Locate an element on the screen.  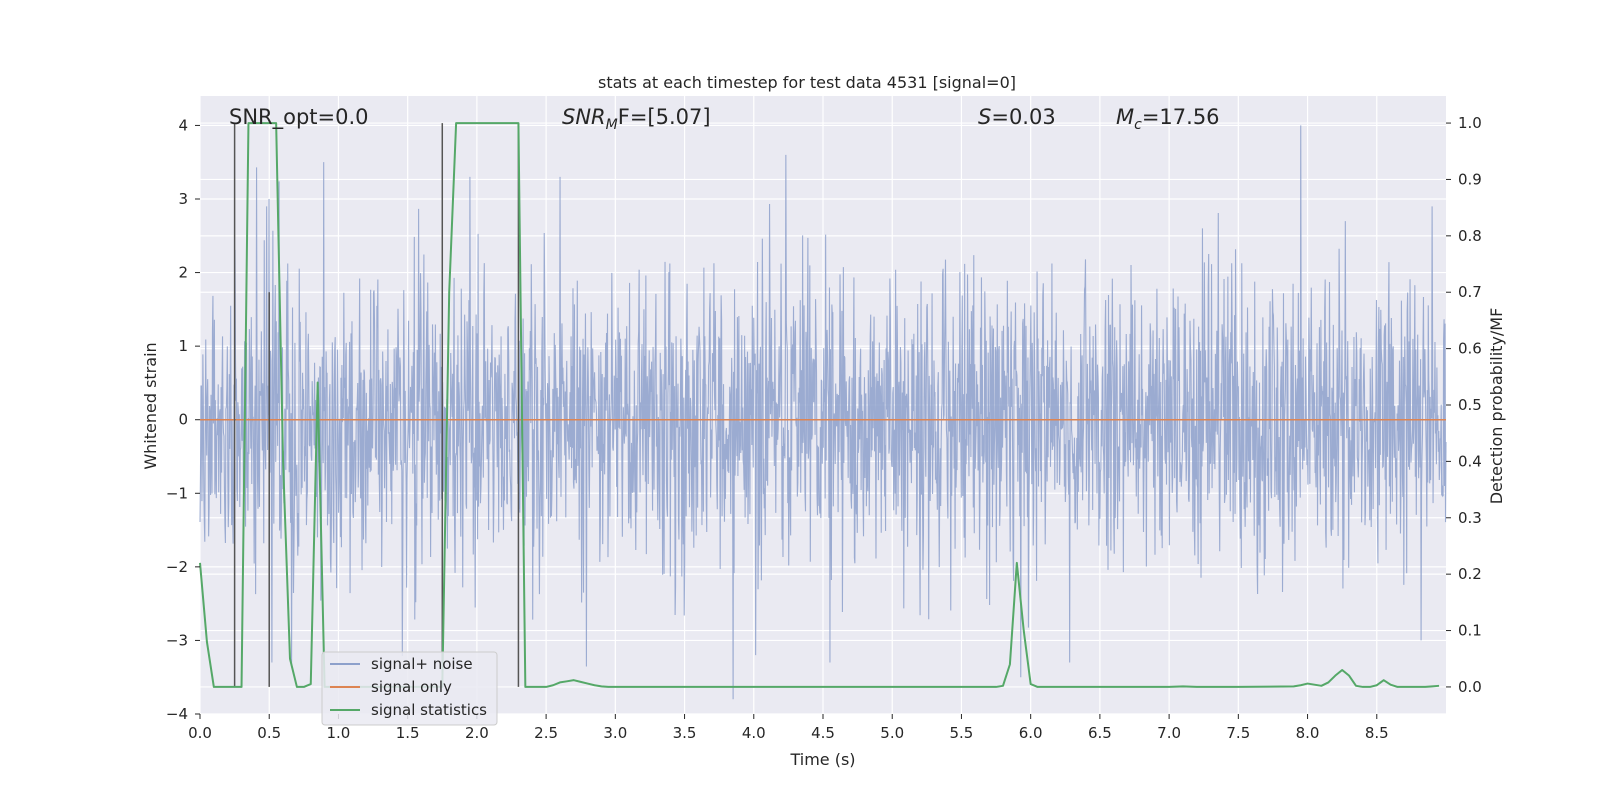
x-tick-label-16: 8.0 is located at coordinates (1308, 733).